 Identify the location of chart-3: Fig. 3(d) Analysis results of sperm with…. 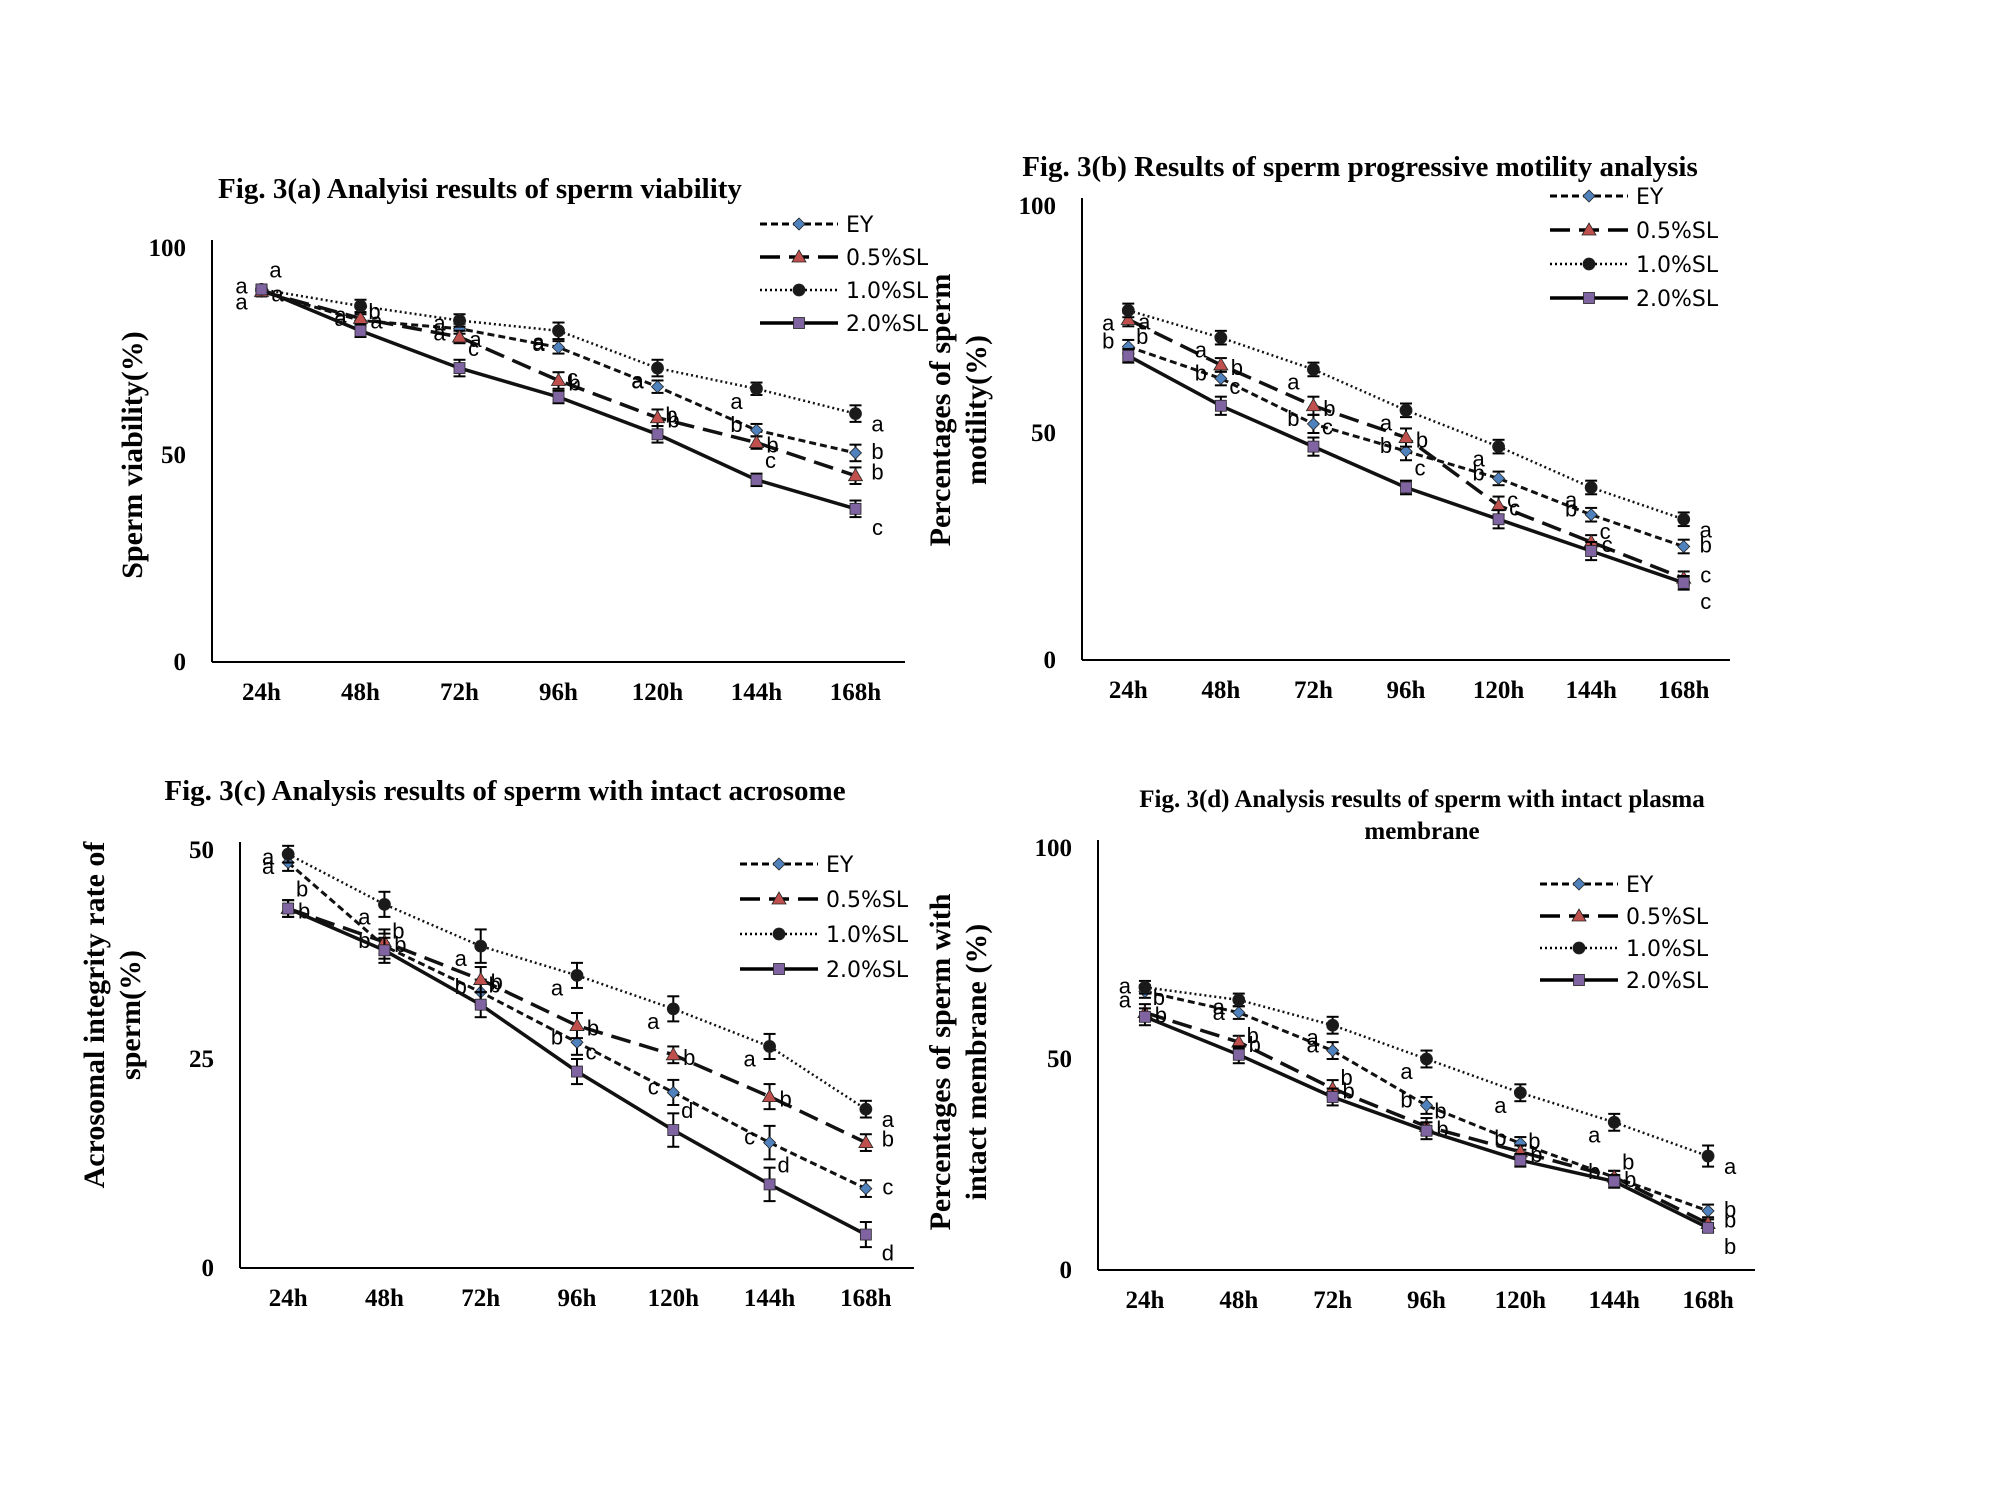
(1339, 1050).